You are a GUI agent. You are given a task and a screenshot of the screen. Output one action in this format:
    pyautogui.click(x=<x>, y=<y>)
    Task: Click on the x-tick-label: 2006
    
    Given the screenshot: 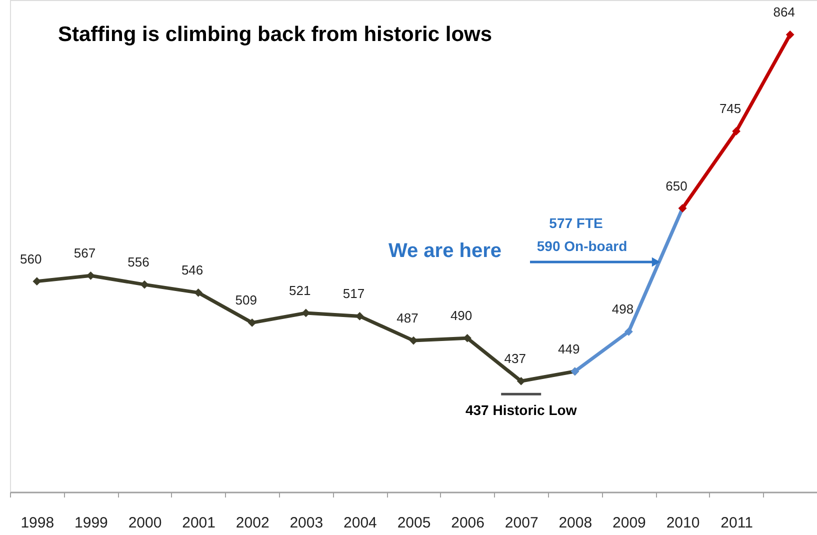 What is the action you would take?
    pyautogui.click(x=467, y=523)
    